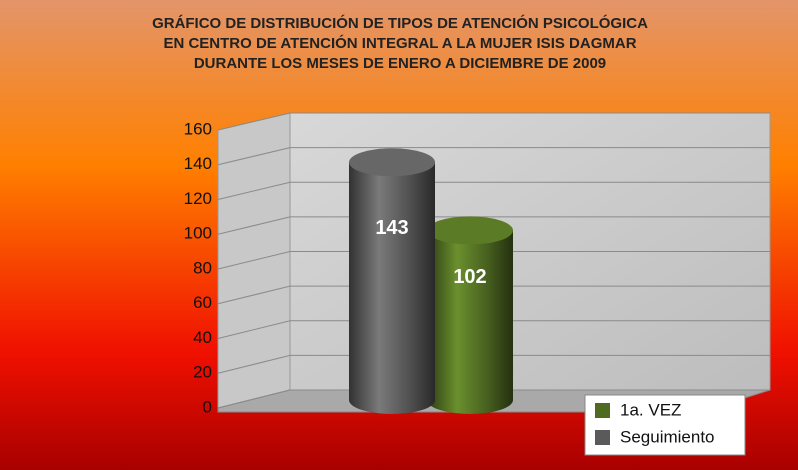 This screenshot has height=470, width=798. Describe the element at coordinates (202, 267) in the screenshot. I see `y-tick-label: 80` at that location.